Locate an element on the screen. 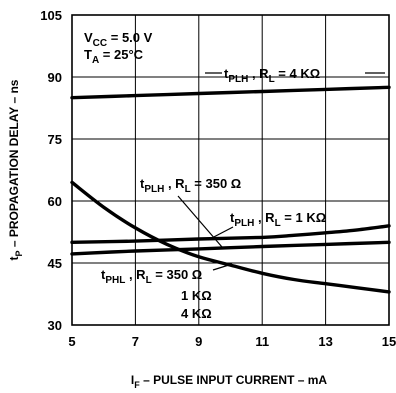  x-tick-label-0: 5 is located at coordinates (71, 341).